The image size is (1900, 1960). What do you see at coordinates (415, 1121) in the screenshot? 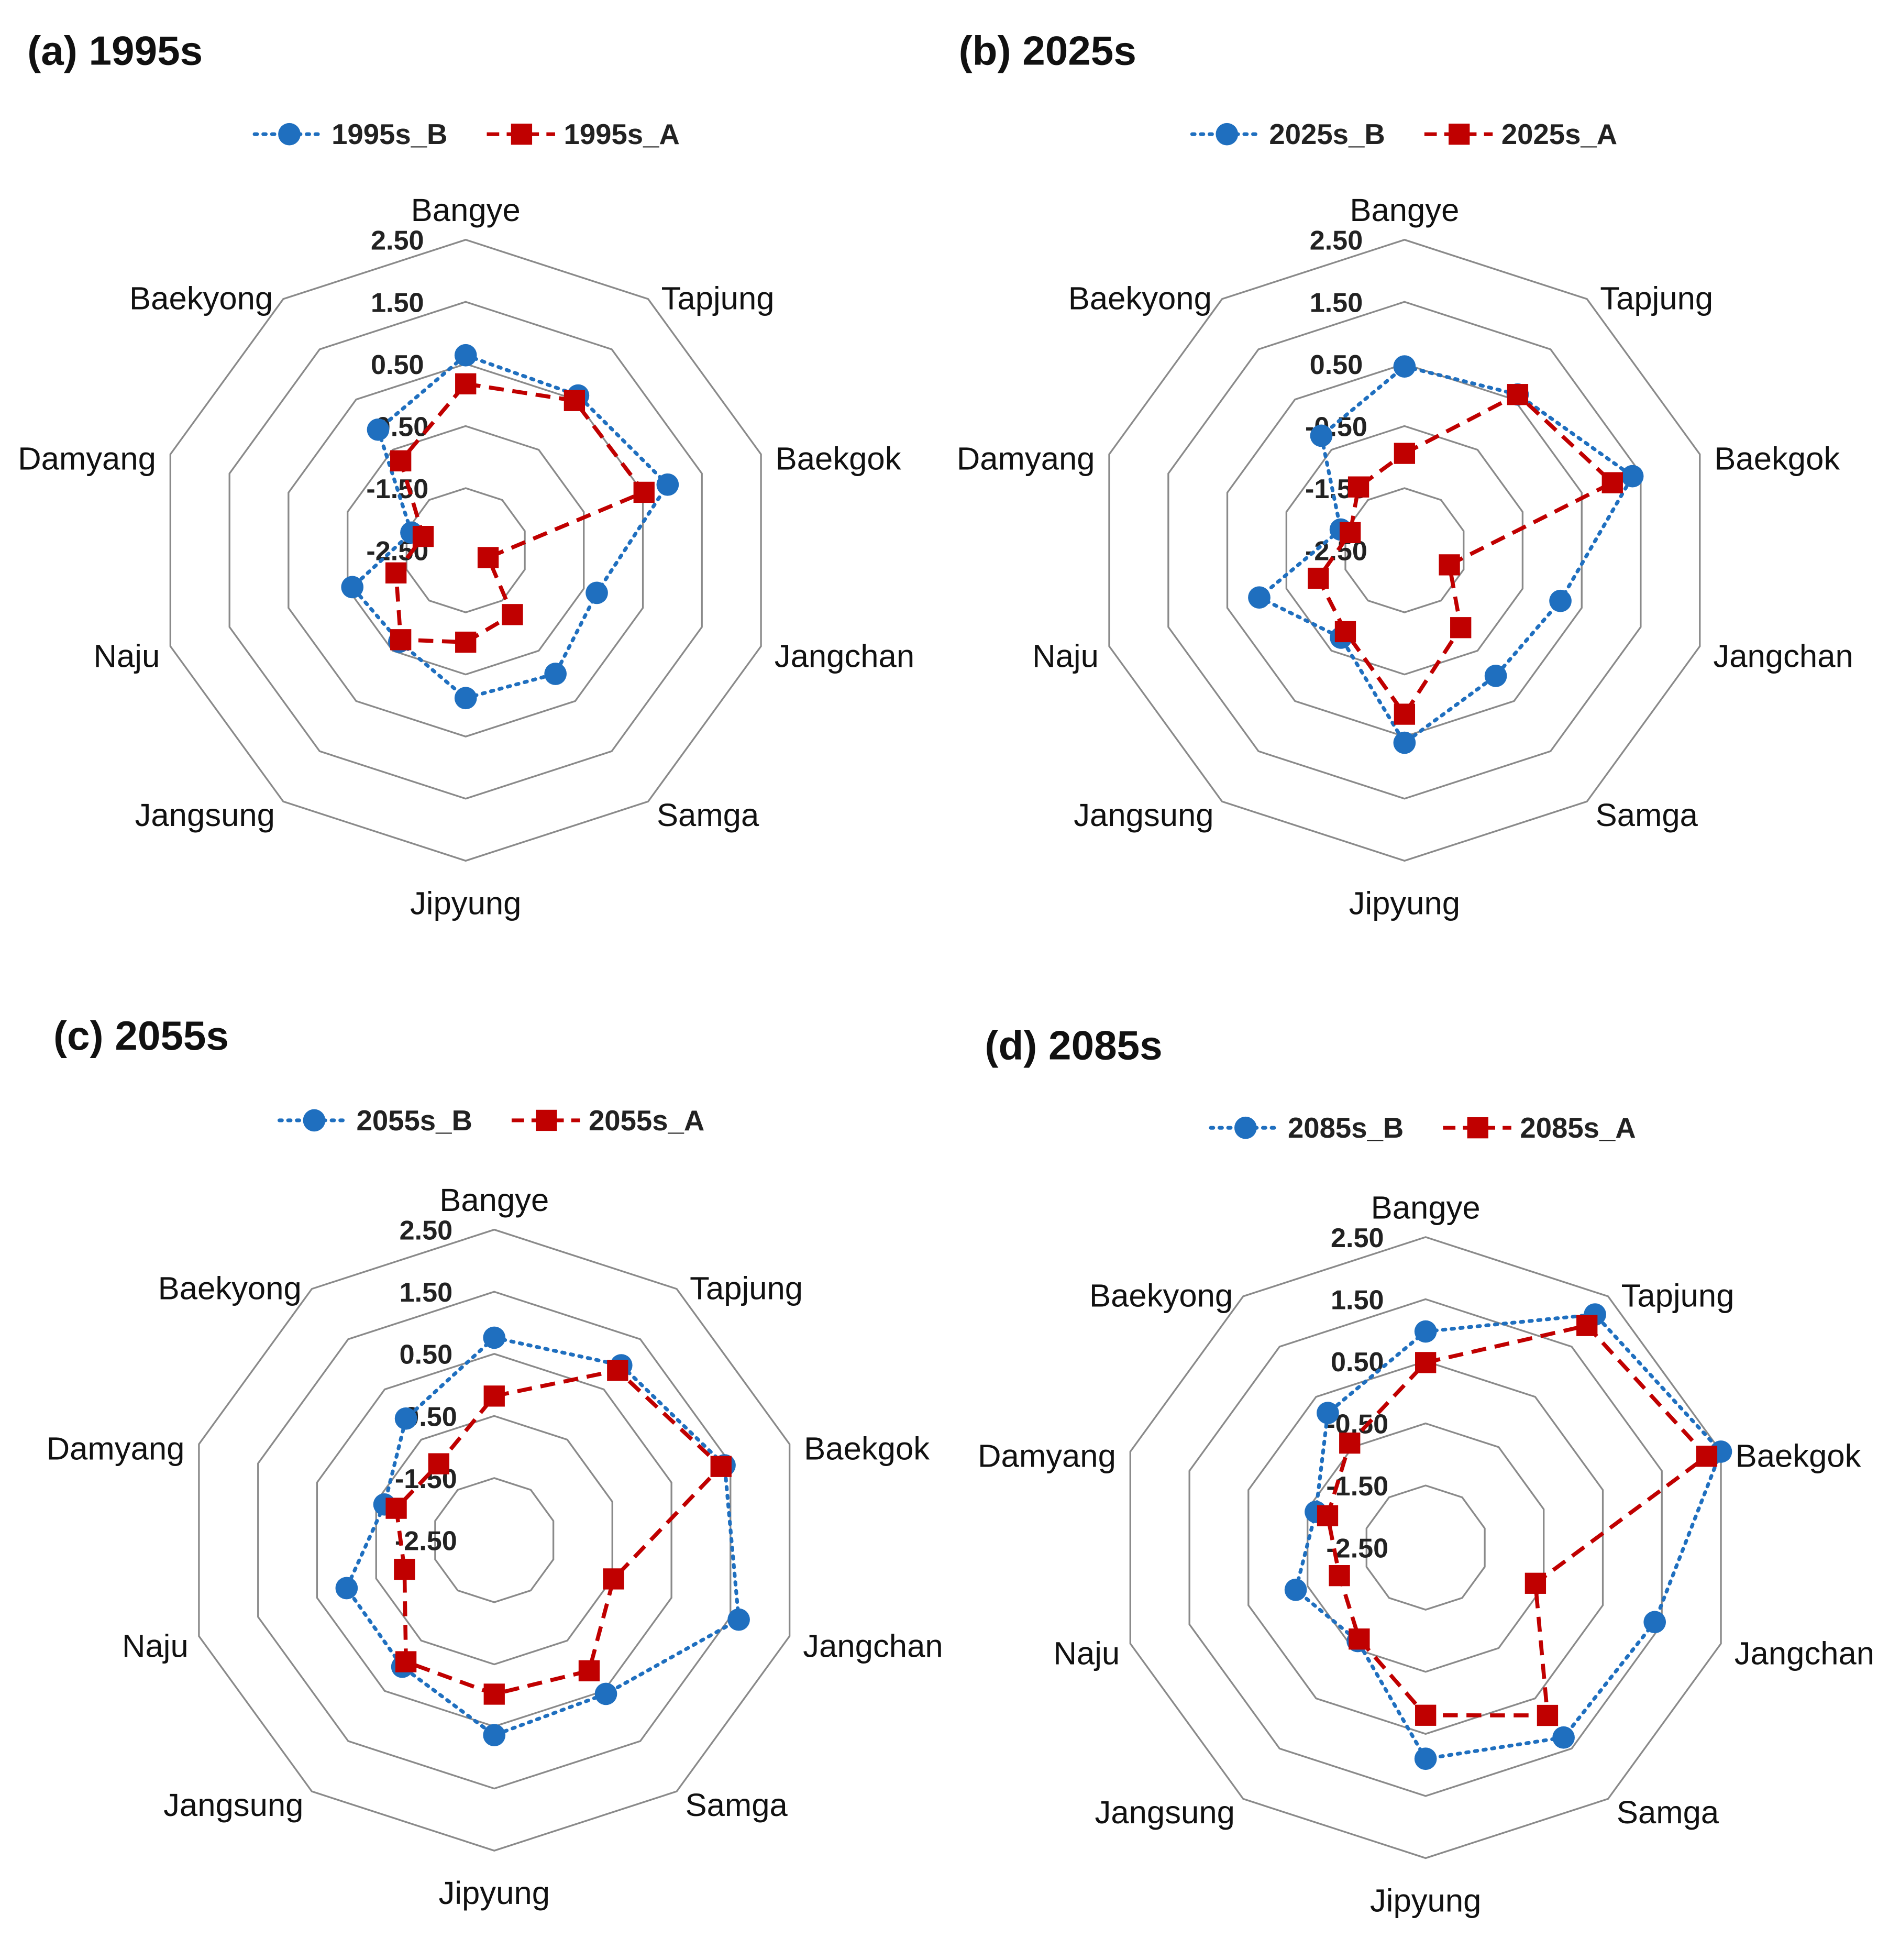
I see `legend-label: 2055s_B` at bounding box center [415, 1121].